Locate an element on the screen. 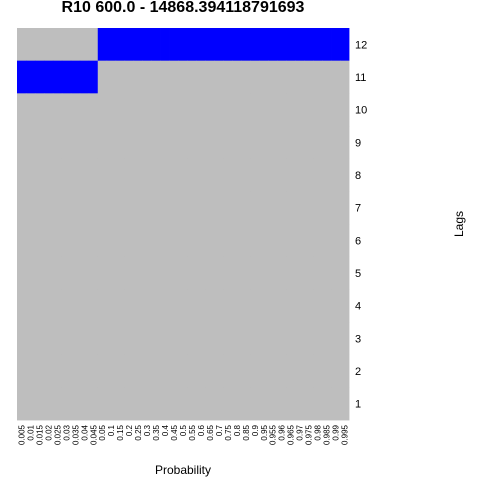  y-axis-label: Lags is located at coordinates (459, 224).